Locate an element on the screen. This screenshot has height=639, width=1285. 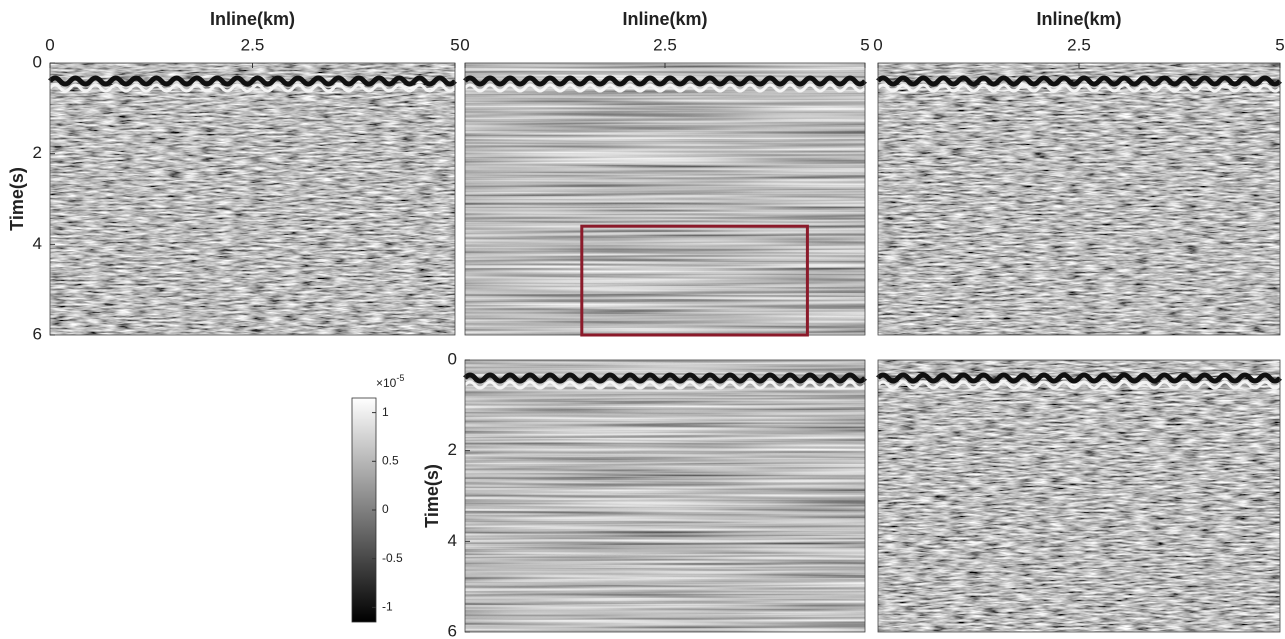
colorbar-scale: ×10⁻⁵ is located at coordinates (390, 381).